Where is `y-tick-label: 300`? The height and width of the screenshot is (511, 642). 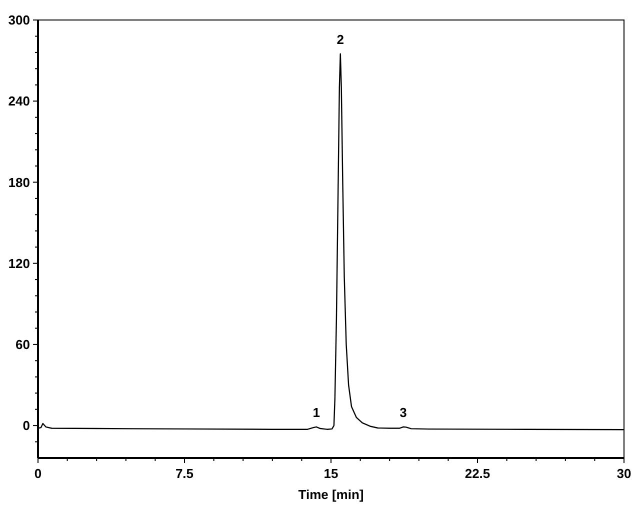
y-tick-label: 300 is located at coordinates (19, 20).